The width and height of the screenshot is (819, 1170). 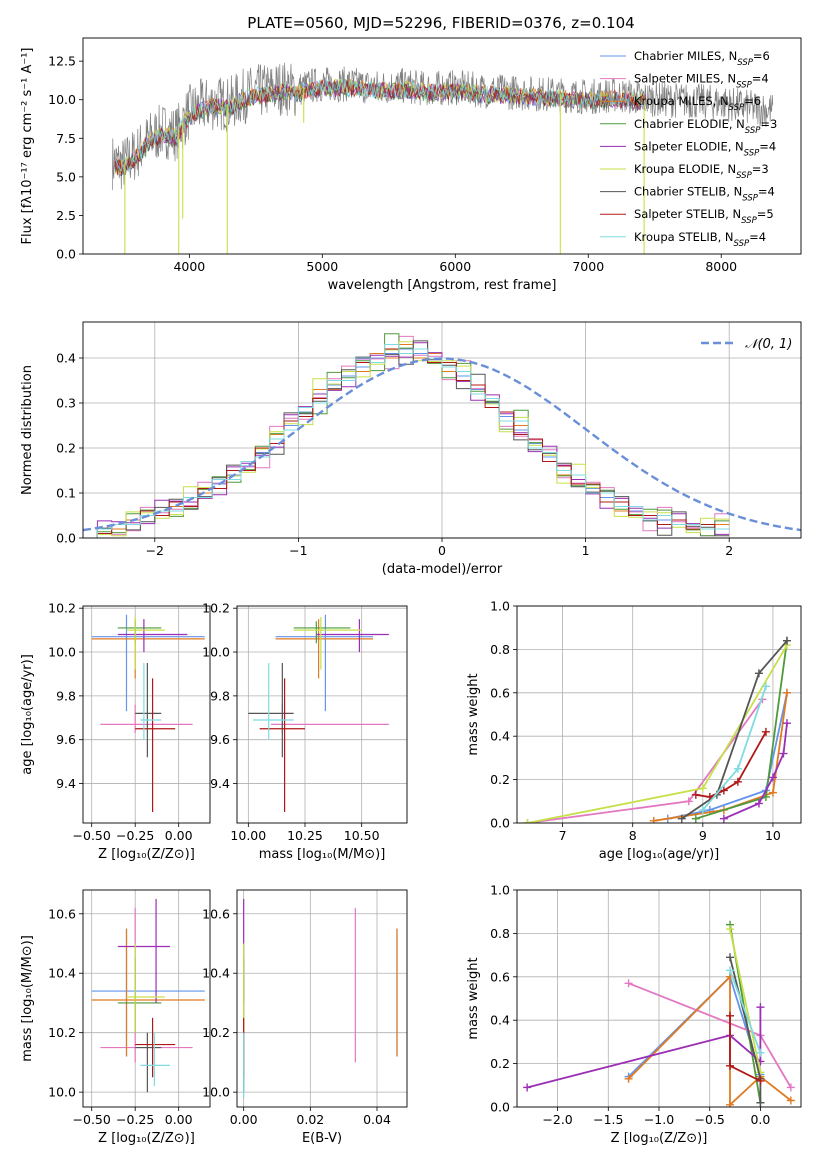 What do you see at coordinates (189, 266) in the screenshot?
I see `x-tick-label: 4000` at bounding box center [189, 266].